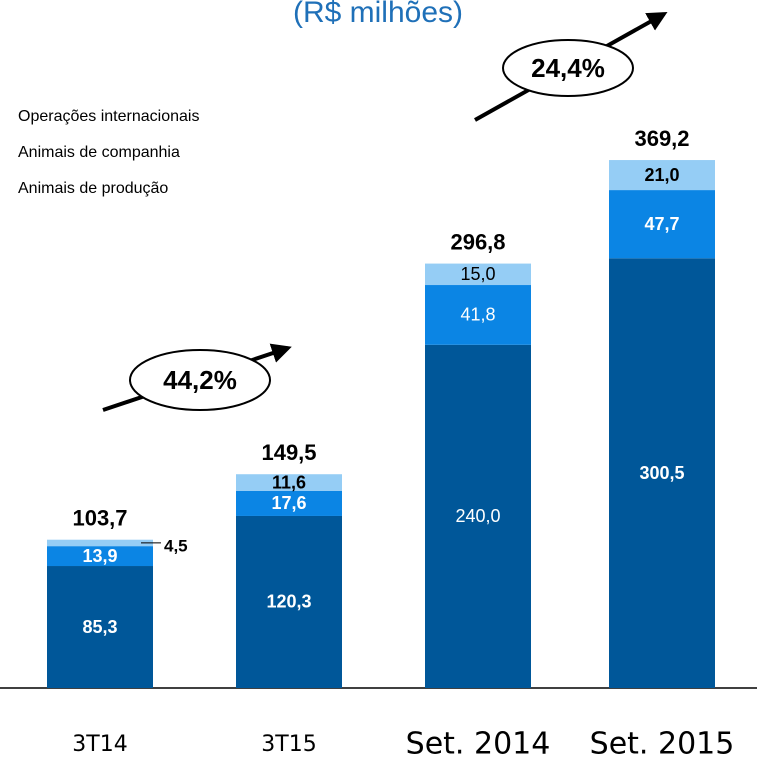 The image size is (757, 761). I want to click on value-label: 15,0, so click(477, 274).